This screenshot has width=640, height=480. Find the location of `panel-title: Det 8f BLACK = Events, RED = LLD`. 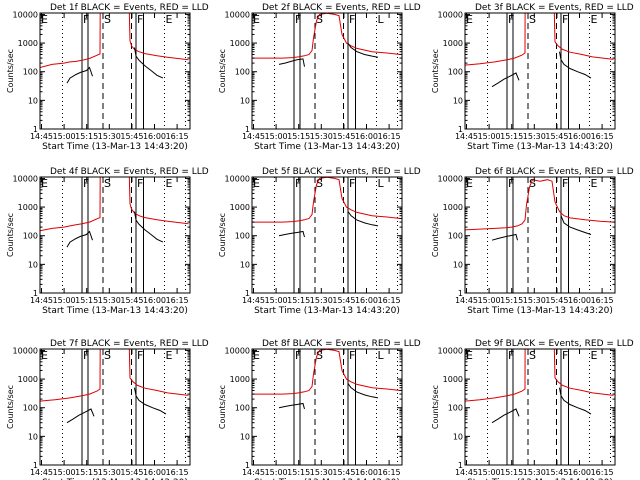

panel-title: Det 8f BLACK = Events, RED = LLD is located at coordinates (341, 344).